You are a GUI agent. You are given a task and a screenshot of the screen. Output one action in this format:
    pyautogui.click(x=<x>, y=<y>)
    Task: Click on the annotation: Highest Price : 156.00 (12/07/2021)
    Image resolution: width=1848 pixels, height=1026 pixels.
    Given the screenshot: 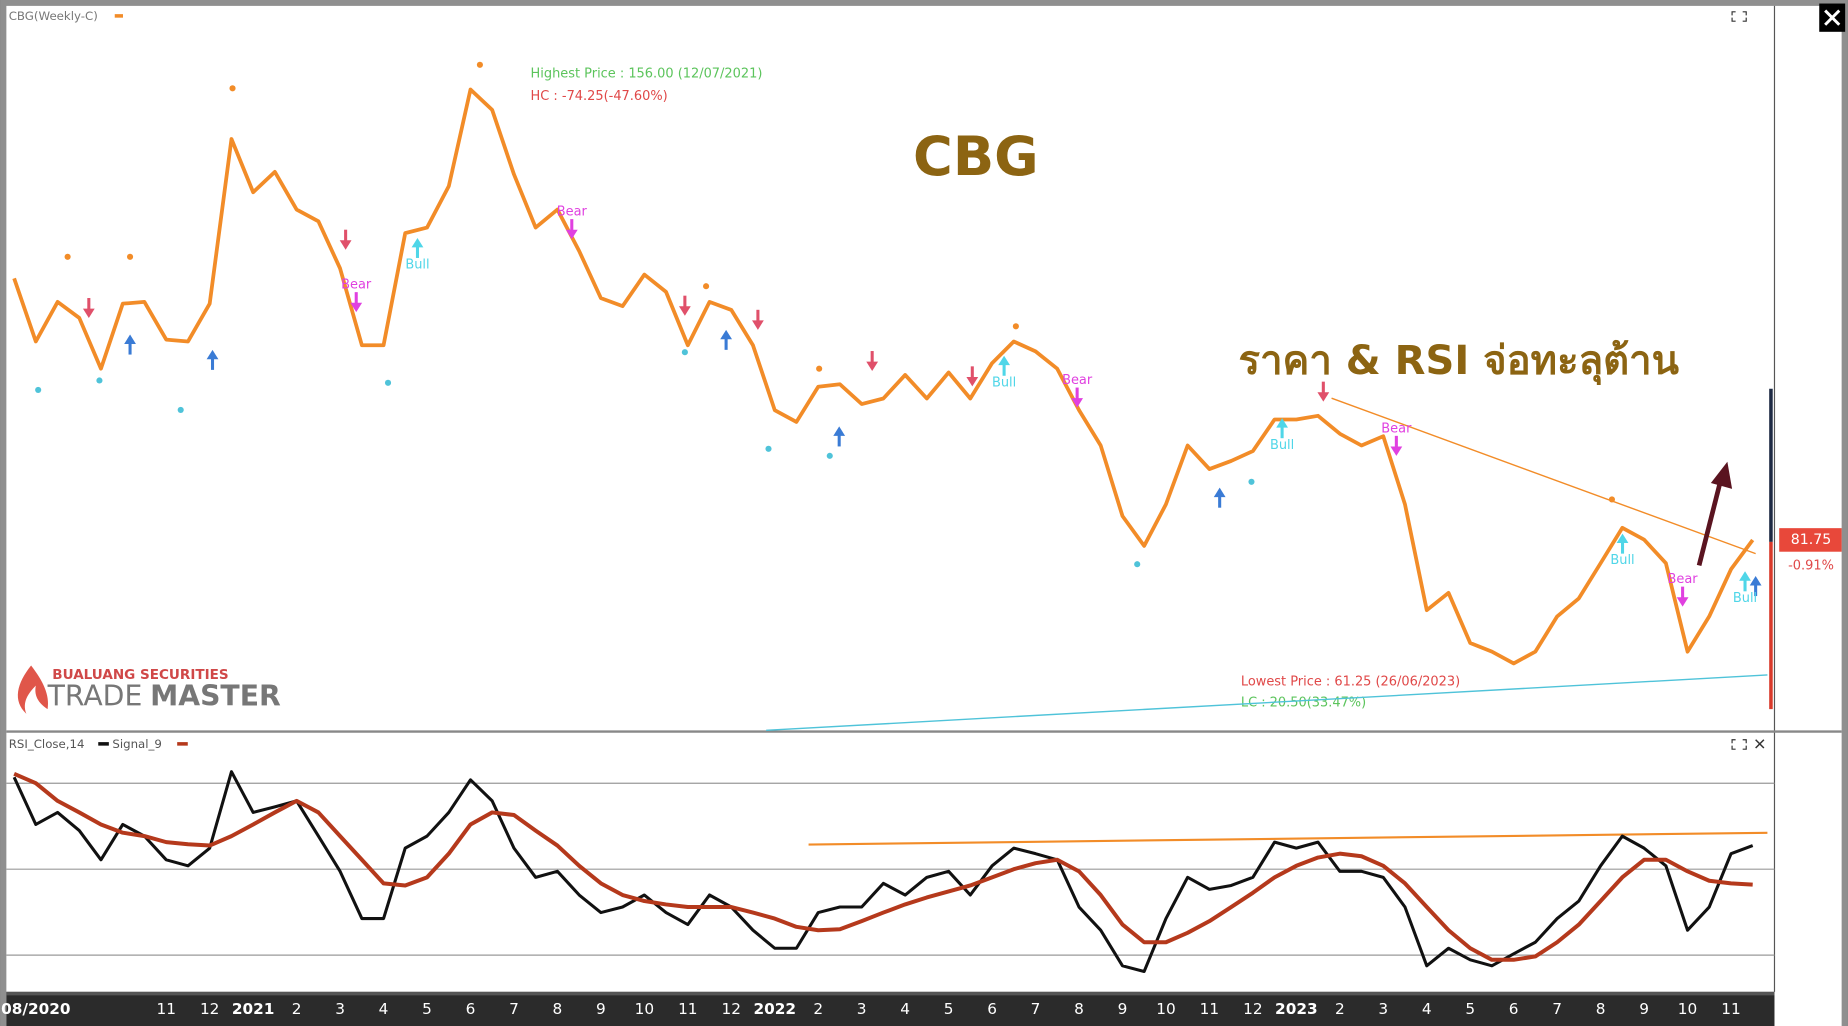 What is the action you would take?
    pyautogui.click(x=647, y=74)
    